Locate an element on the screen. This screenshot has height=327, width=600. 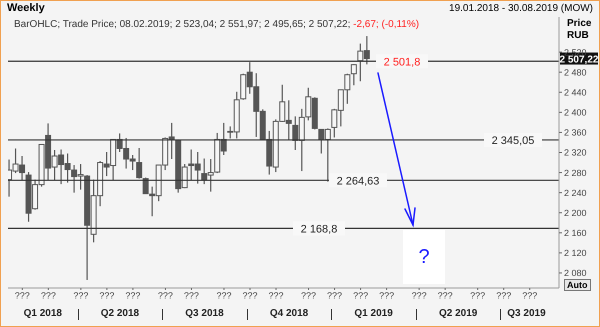
y-tick-label: 2 280 is located at coordinates (575, 173).